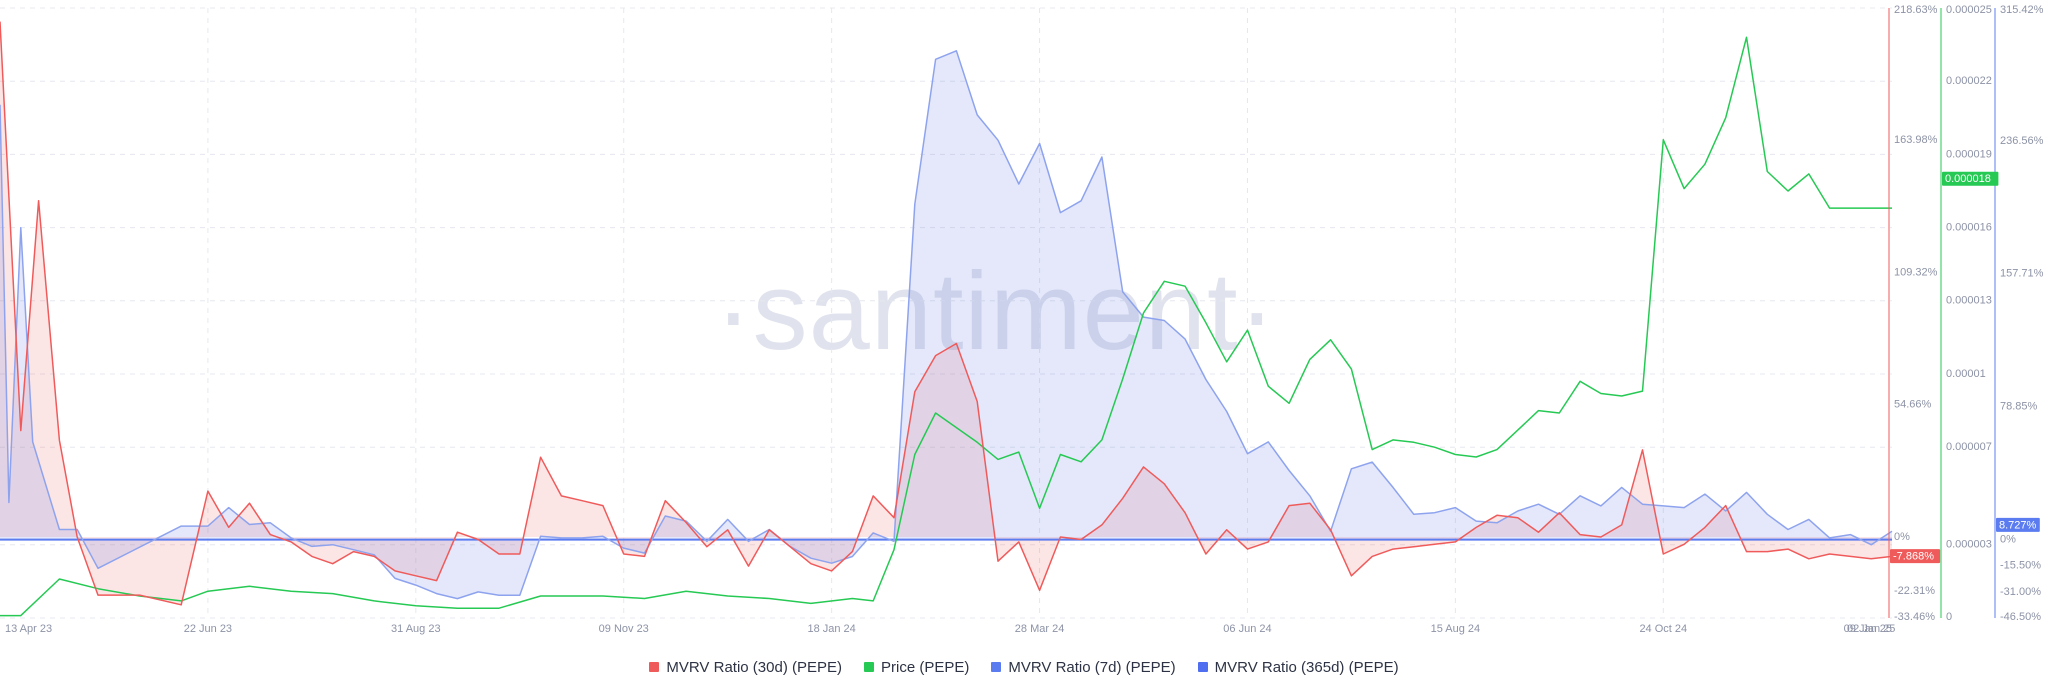 The height and width of the screenshot is (693, 2048). What do you see at coordinates (1966, 374) in the screenshot?
I see `tick-label-price: 0.00001` at bounding box center [1966, 374].